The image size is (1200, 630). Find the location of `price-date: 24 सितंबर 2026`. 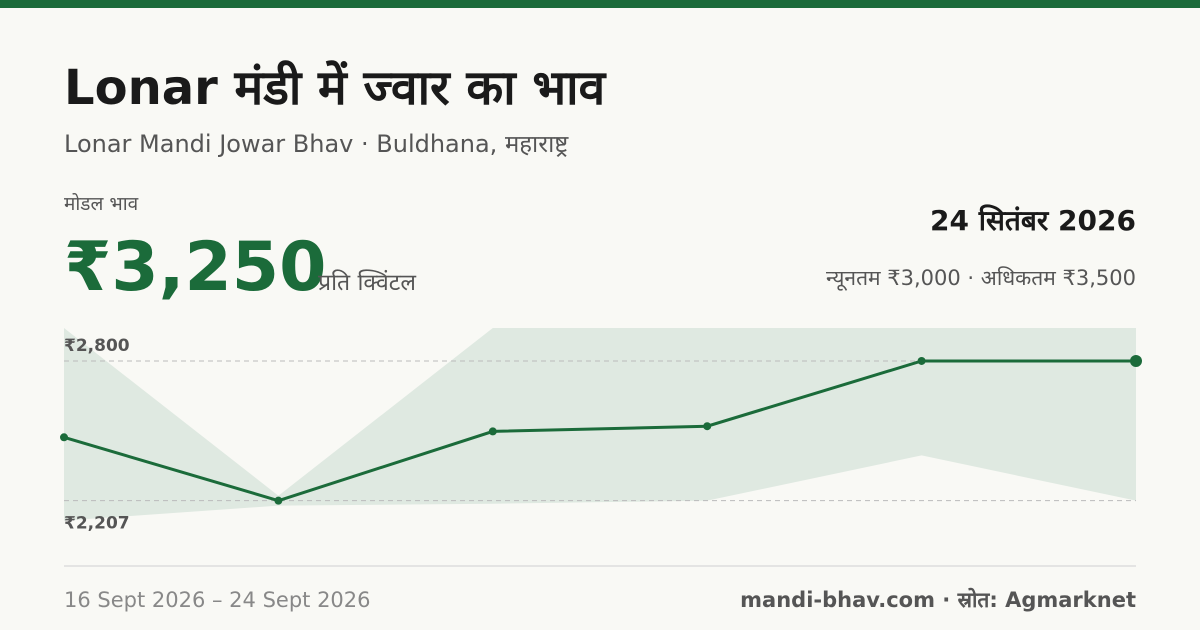

price-date: 24 सितंबर 2026 is located at coordinates (1033, 220).